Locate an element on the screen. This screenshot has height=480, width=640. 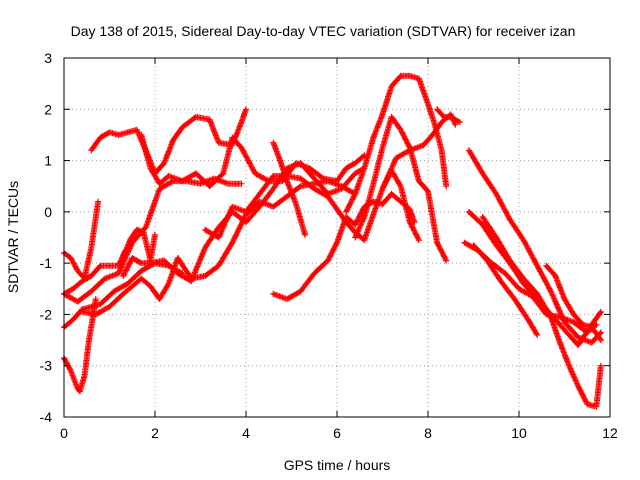
y-tick-label: -3 is located at coordinates (46, 366).